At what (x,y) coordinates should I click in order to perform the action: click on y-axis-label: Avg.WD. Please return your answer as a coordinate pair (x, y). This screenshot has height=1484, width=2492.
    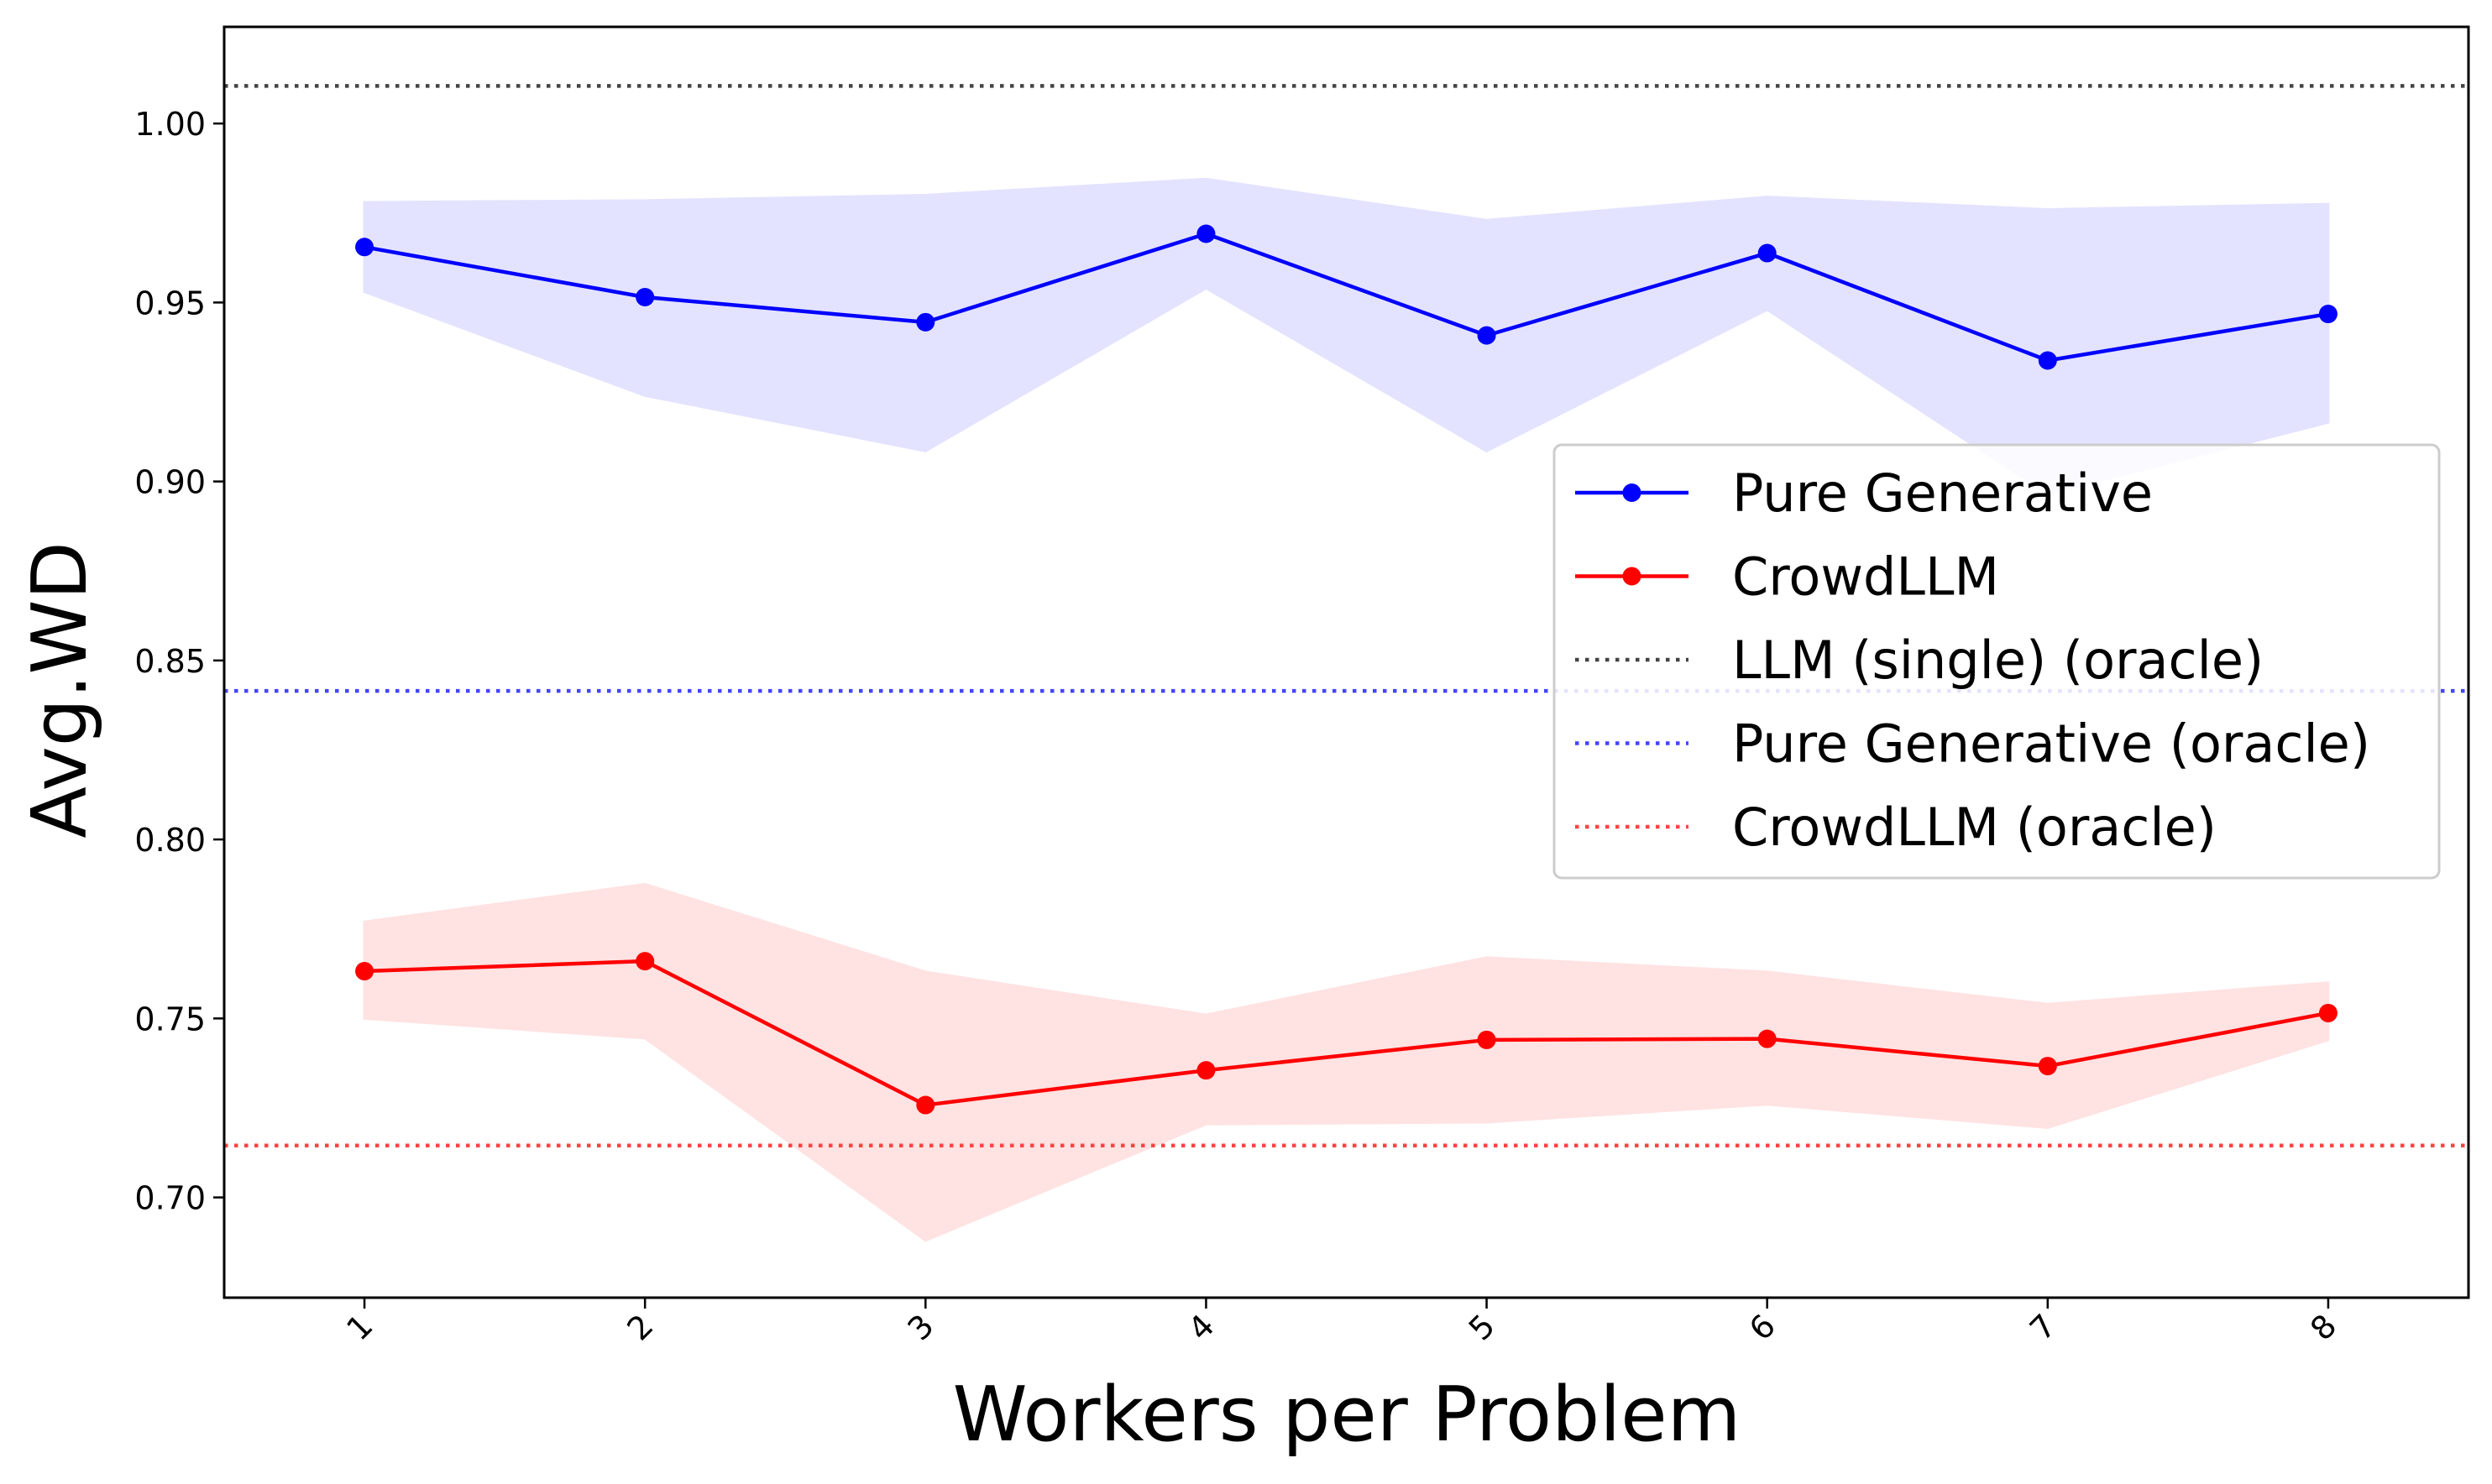
    Looking at the image, I should click on (60, 690).